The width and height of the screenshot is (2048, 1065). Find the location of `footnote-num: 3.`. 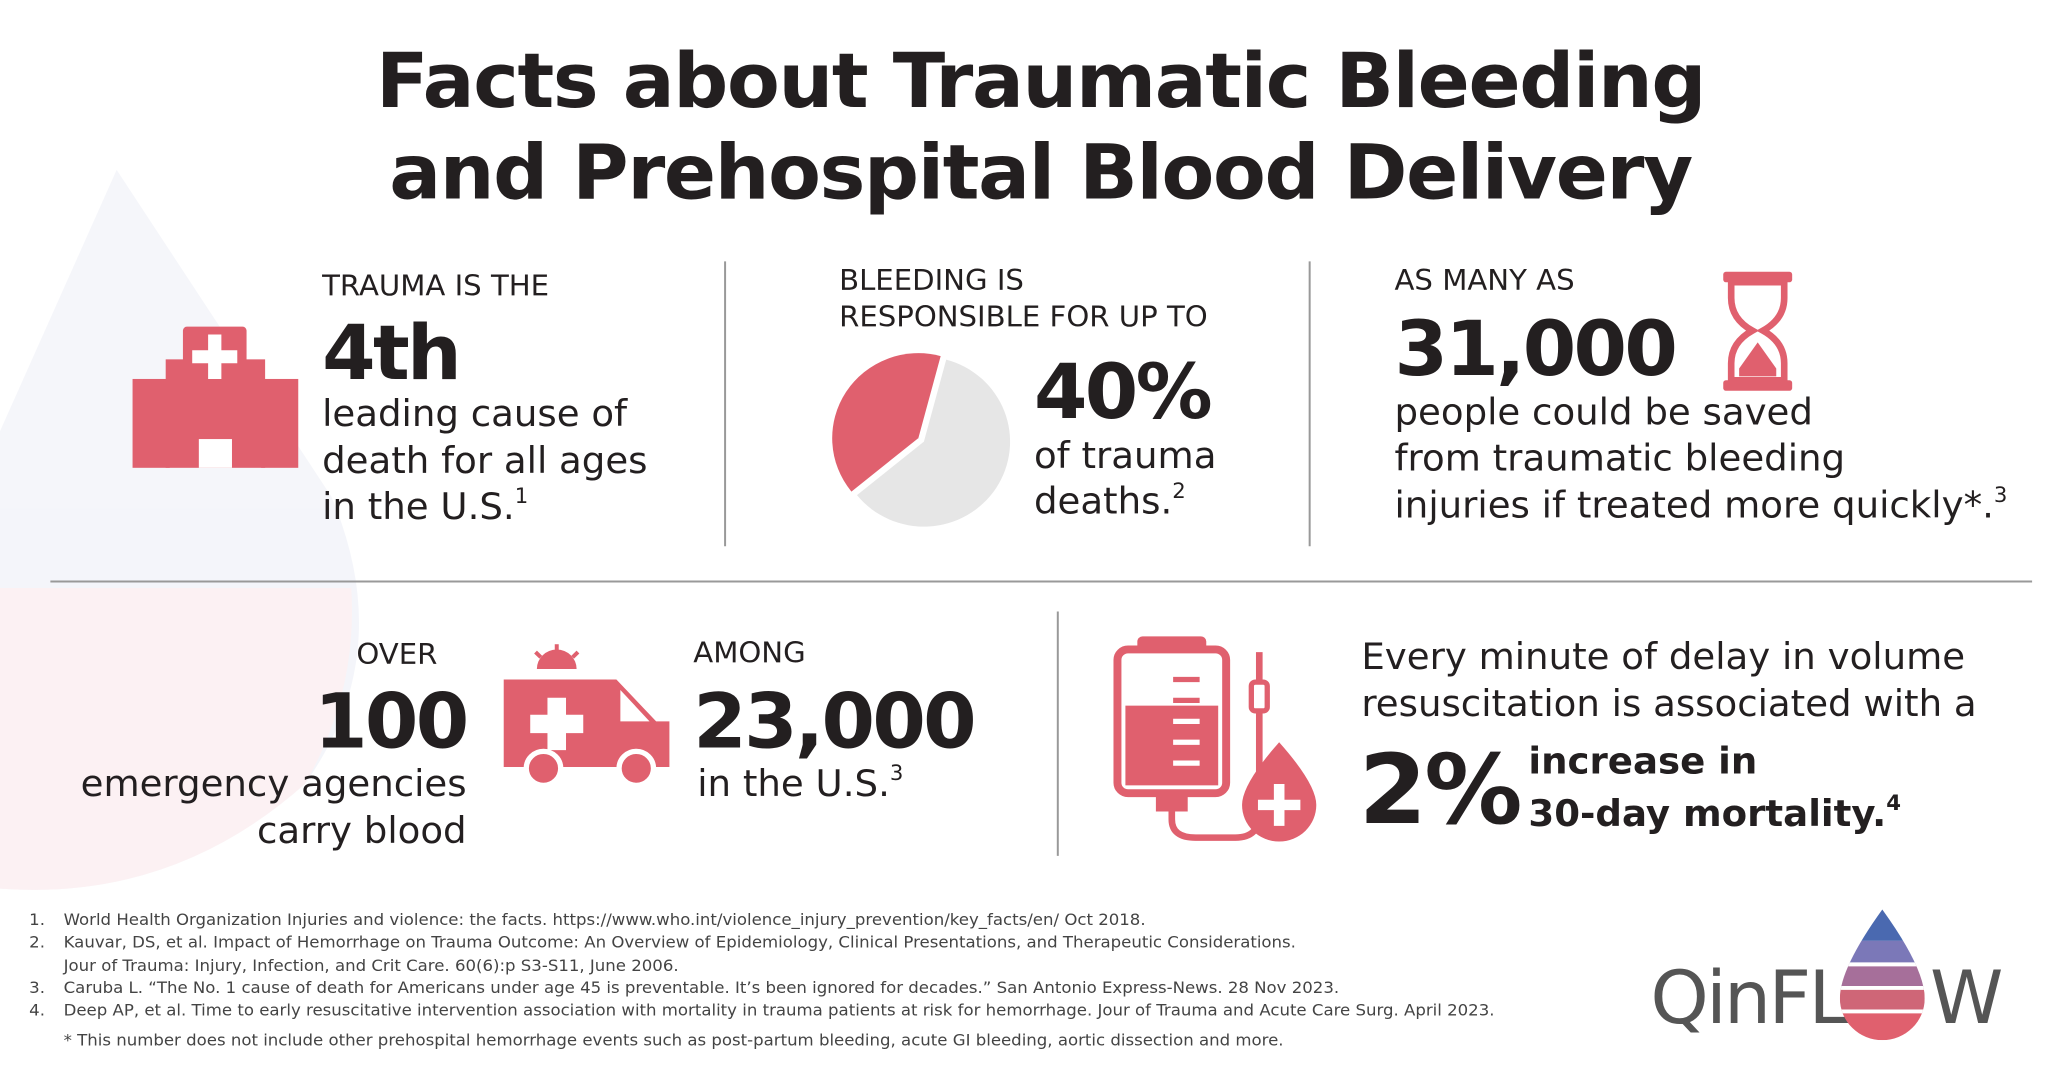

footnote-num: 3. is located at coordinates (37, 987).